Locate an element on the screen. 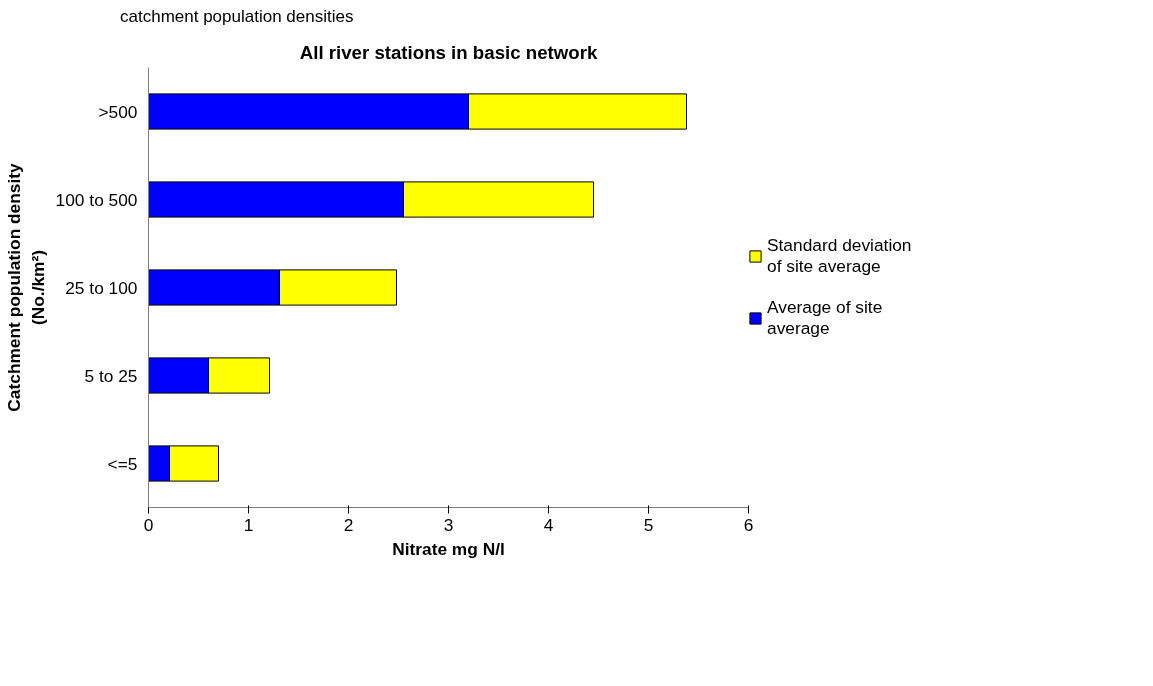 Image resolution: width=1153 pixels, height=686 pixels. y-tick-label: 100 to 500 is located at coordinates (96, 199).